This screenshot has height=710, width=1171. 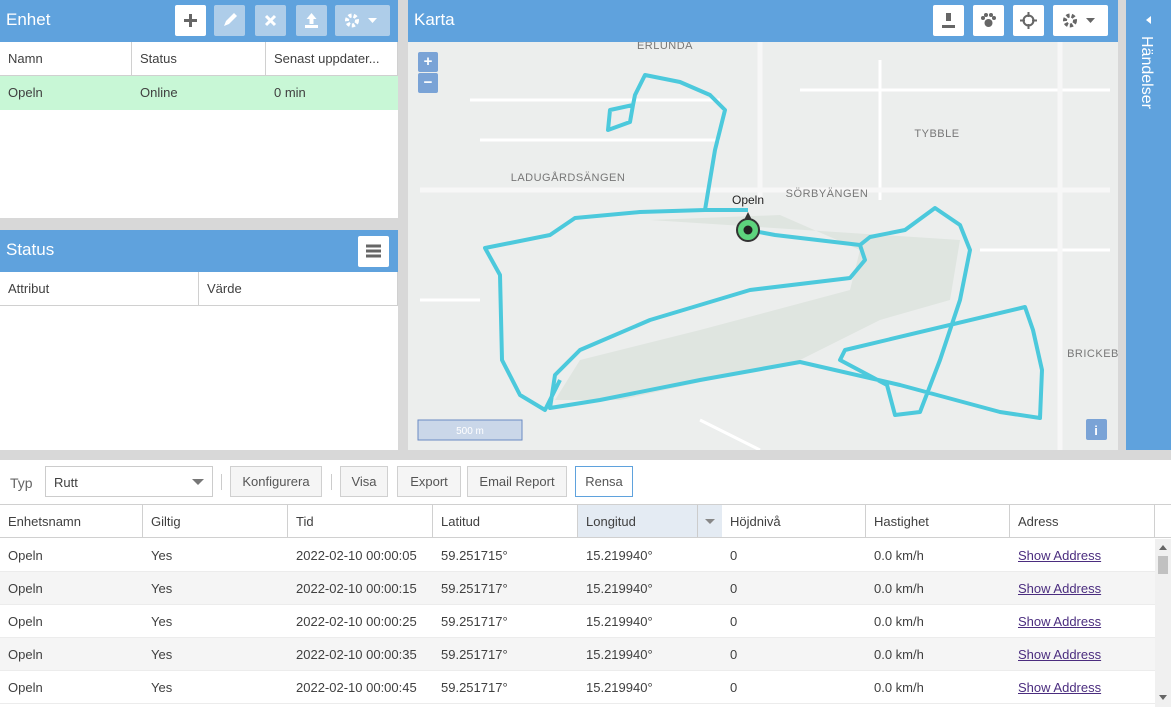 What do you see at coordinates (276, 481) in the screenshot?
I see `toolbar-button: Konfigurera` at bounding box center [276, 481].